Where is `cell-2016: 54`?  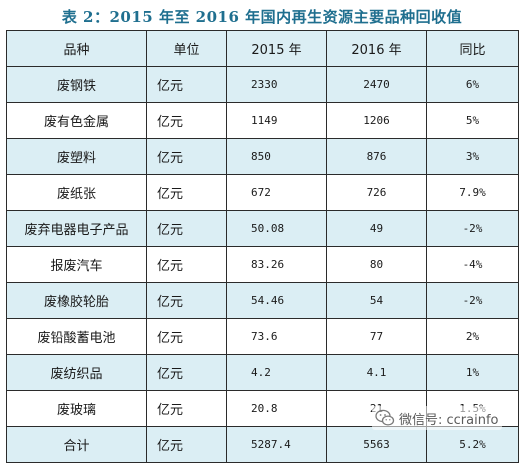 cell-2016: 54 is located at coordinates (376, 300).